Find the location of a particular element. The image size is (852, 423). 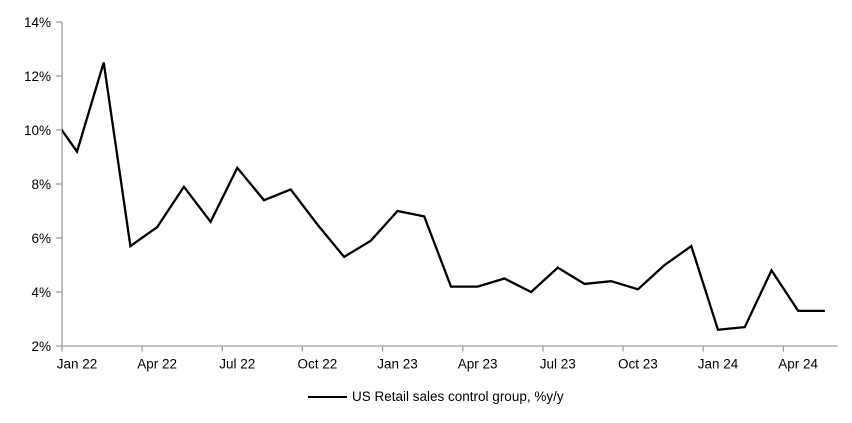

x-tick-label: Jan 23 is located at coordinates (397, 364).